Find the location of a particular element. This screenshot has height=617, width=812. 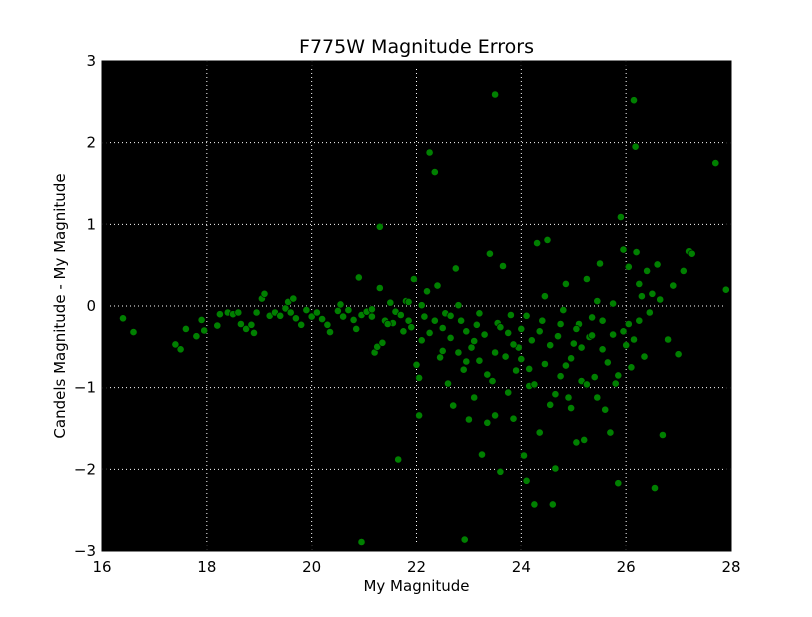

y-tick-label: −2 is located at coordinates (85, 469).